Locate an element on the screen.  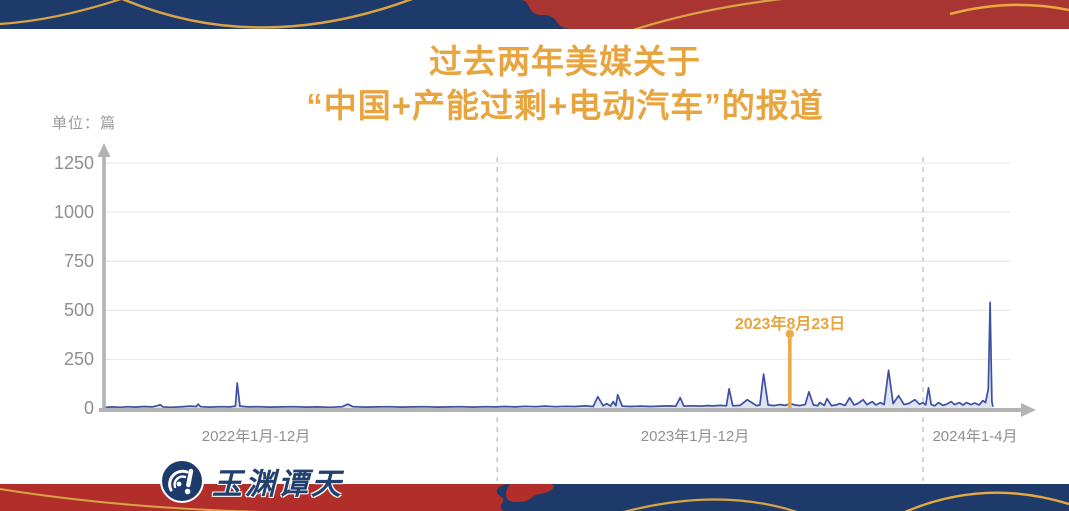
x-section-label-2024: 2024年1-4月 is located at coordinates (975, 436).